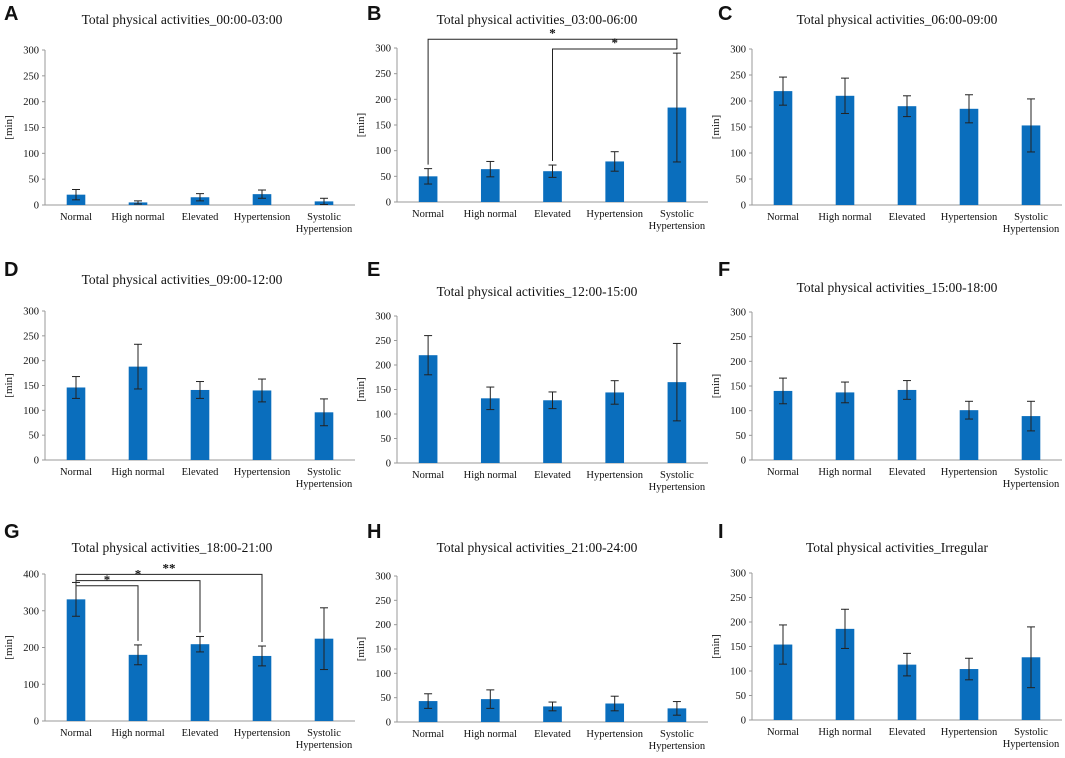 The image size is (1065, 758). What do you see at coordinates (537, 547) in the screenshot?
I see `chart-title: Total physical activities_21:00-24:00` at bounding box center [537, 547].